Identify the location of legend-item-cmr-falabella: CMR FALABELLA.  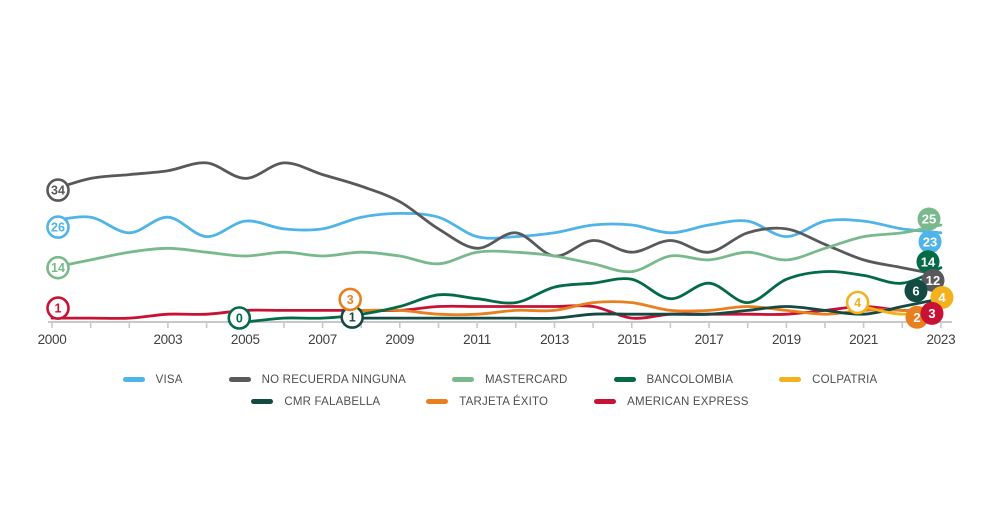
(315, 402).